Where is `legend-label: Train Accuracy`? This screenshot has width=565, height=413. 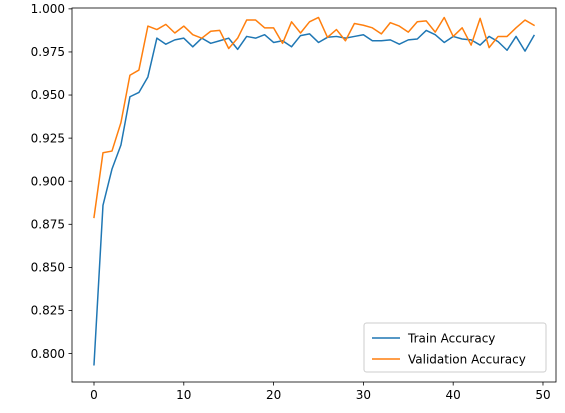 legend-label: Train Accuracy is located at coordinates (451, 338).